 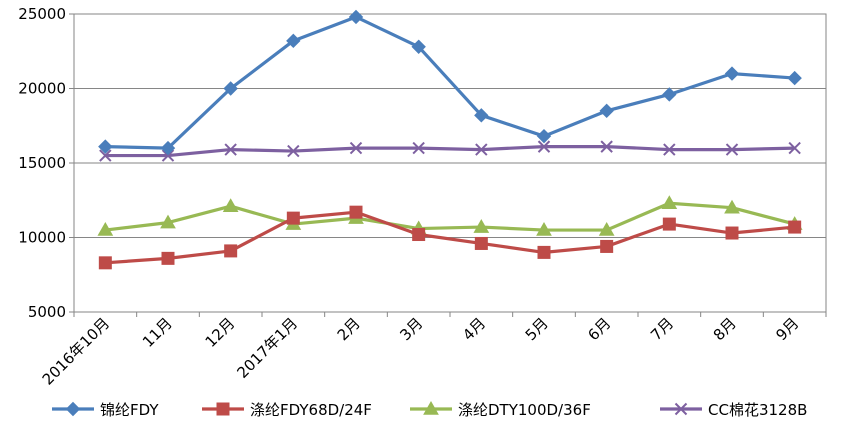 I want to click on x-tick-label: 5月, so click(x=537, y=329).